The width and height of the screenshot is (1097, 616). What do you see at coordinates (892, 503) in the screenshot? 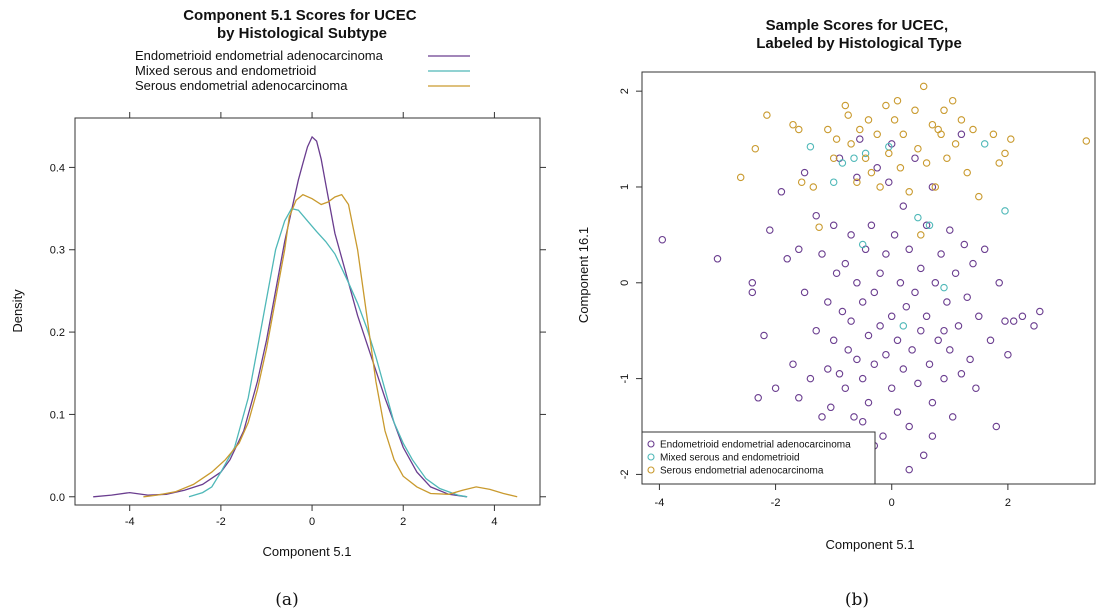
I see `x-tick-label: 0` at bounding box center [892, 503].